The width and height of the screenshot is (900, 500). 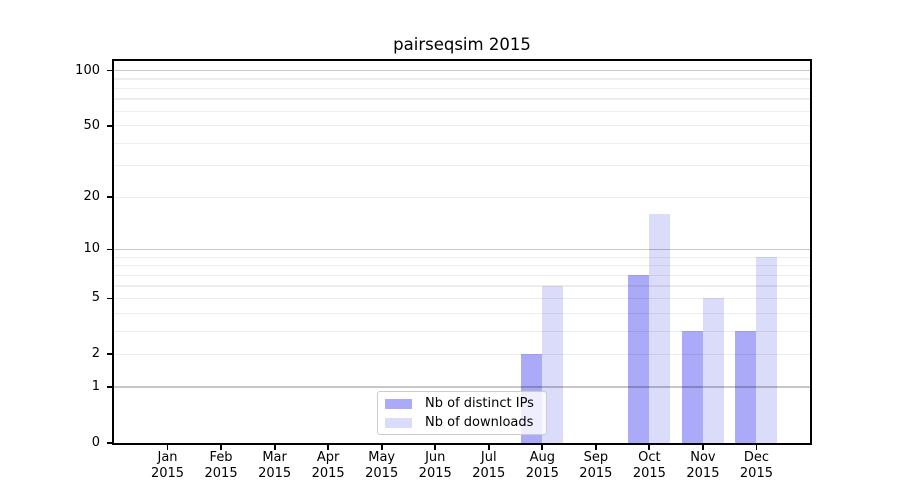 What do you see at coordinates (596, 457) in the screenshot?
I see `x-tick-month: Sep` at bounding box center [596, 457].